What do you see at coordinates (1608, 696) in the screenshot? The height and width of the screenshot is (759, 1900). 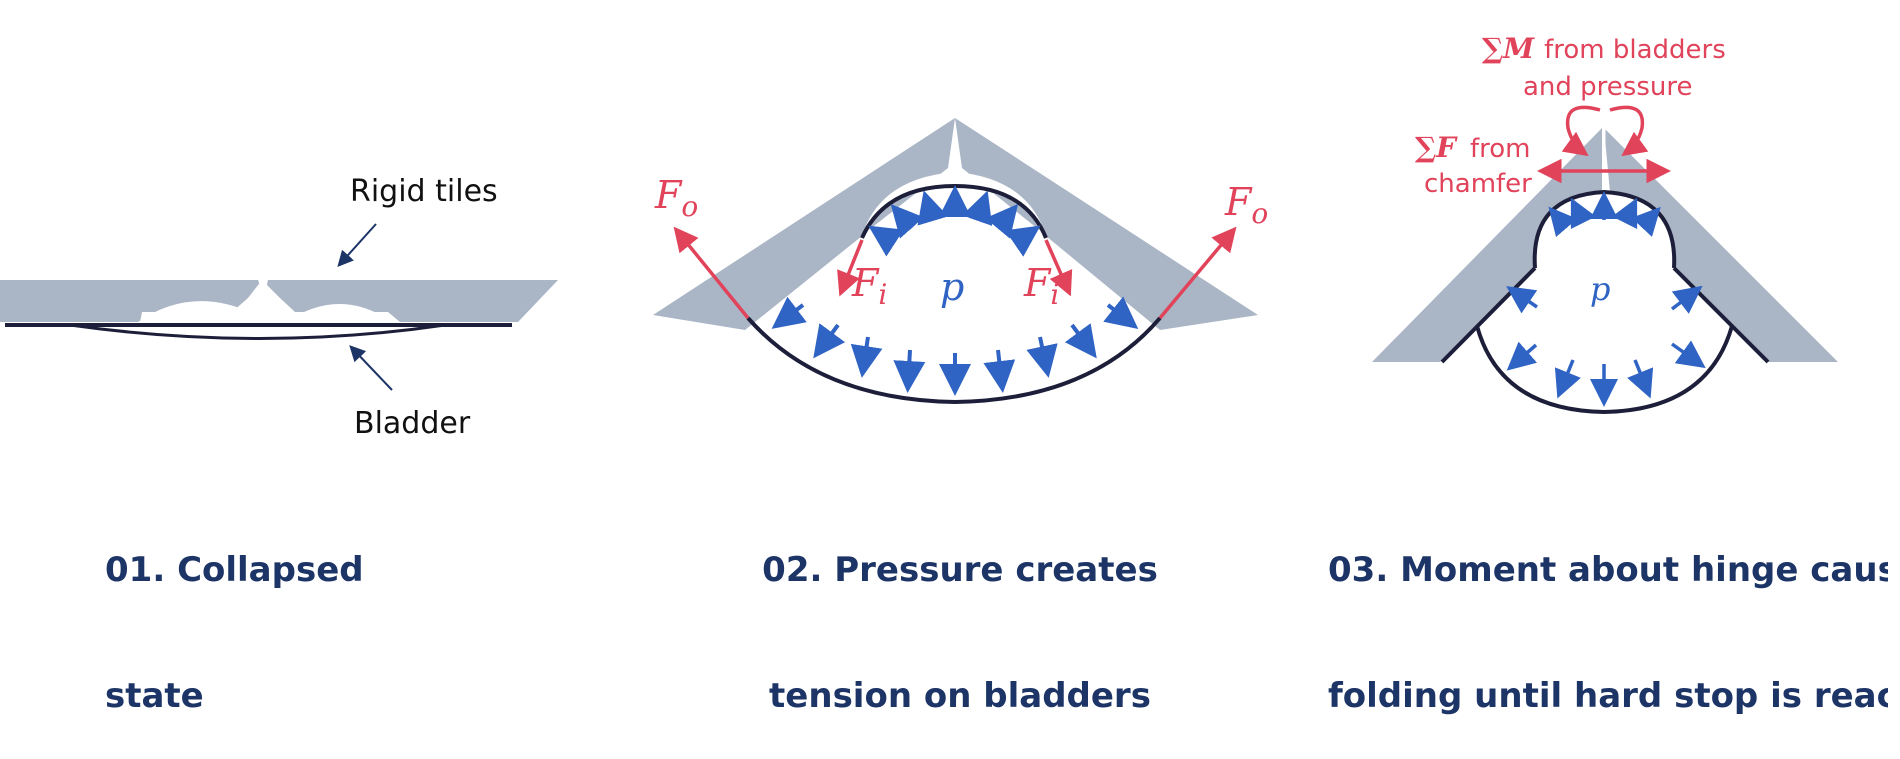 I see `caption-line: folding until hard stop is reached` at bounding box center [1608, 696].